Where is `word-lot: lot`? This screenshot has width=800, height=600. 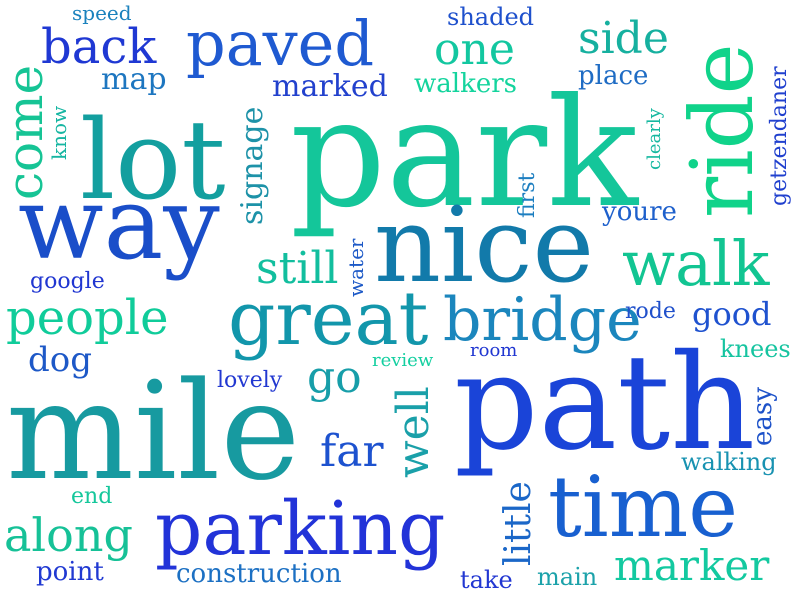
word-lot: lot is located at coordinates (153, 160).